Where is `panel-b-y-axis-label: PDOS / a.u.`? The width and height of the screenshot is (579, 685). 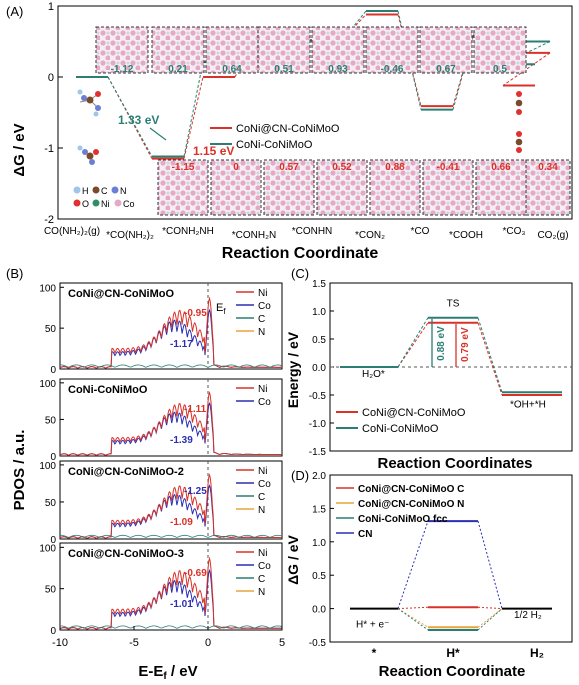
panel-b-y-axis-label: PDOS / a.u. is located at coordinates (19, 470).